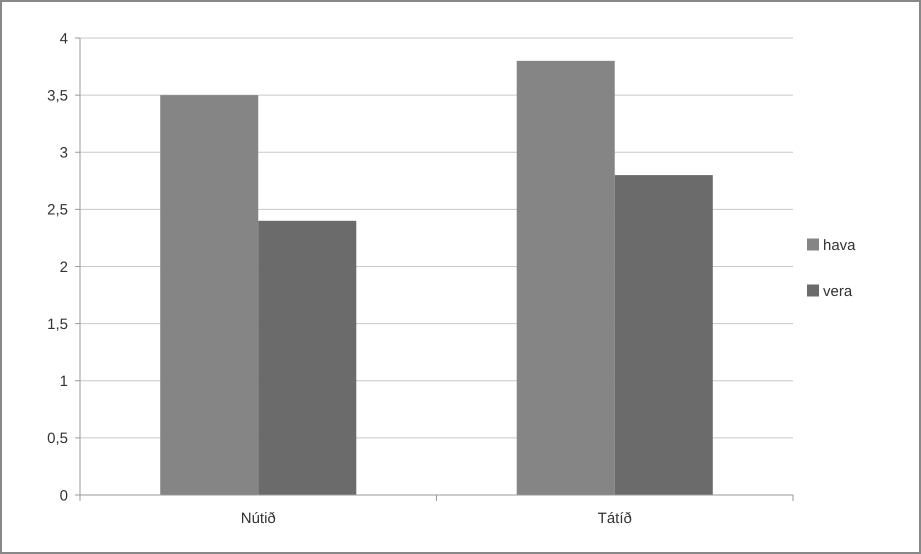 The width and height of the screenshot is (921, 554). I want to click on y-tick-label: 1, so click(64, 381).